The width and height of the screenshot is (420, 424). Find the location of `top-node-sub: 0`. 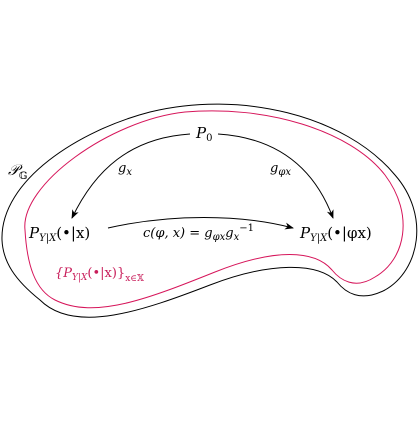

top-node-sub: 0 is located at coordinates (209, 138).